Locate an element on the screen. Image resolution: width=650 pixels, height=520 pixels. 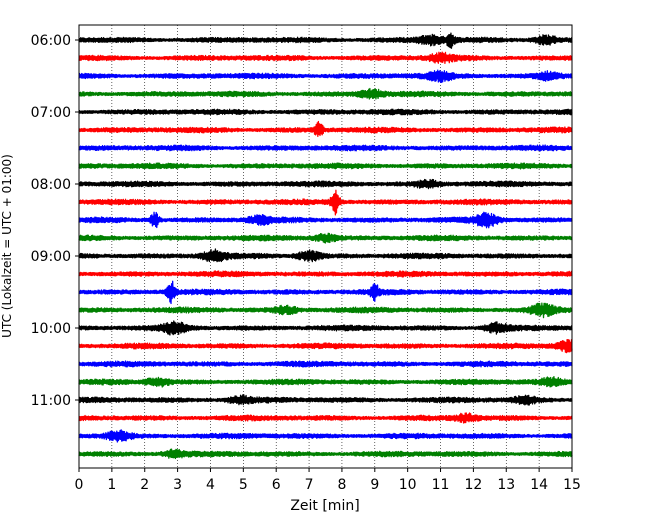
x-tick-label: 4 is located at coordinates (210, 485).